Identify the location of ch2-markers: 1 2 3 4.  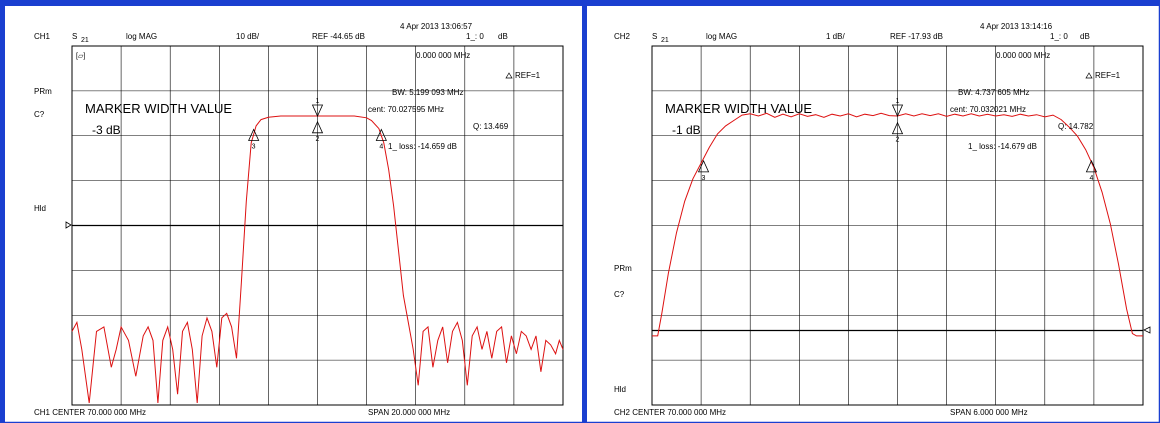
(897, 140).